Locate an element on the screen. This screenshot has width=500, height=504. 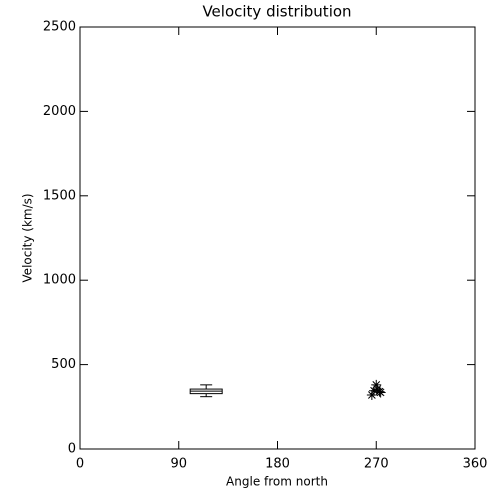
y-tick-label: 1500 is located at coordinates (59, 195).